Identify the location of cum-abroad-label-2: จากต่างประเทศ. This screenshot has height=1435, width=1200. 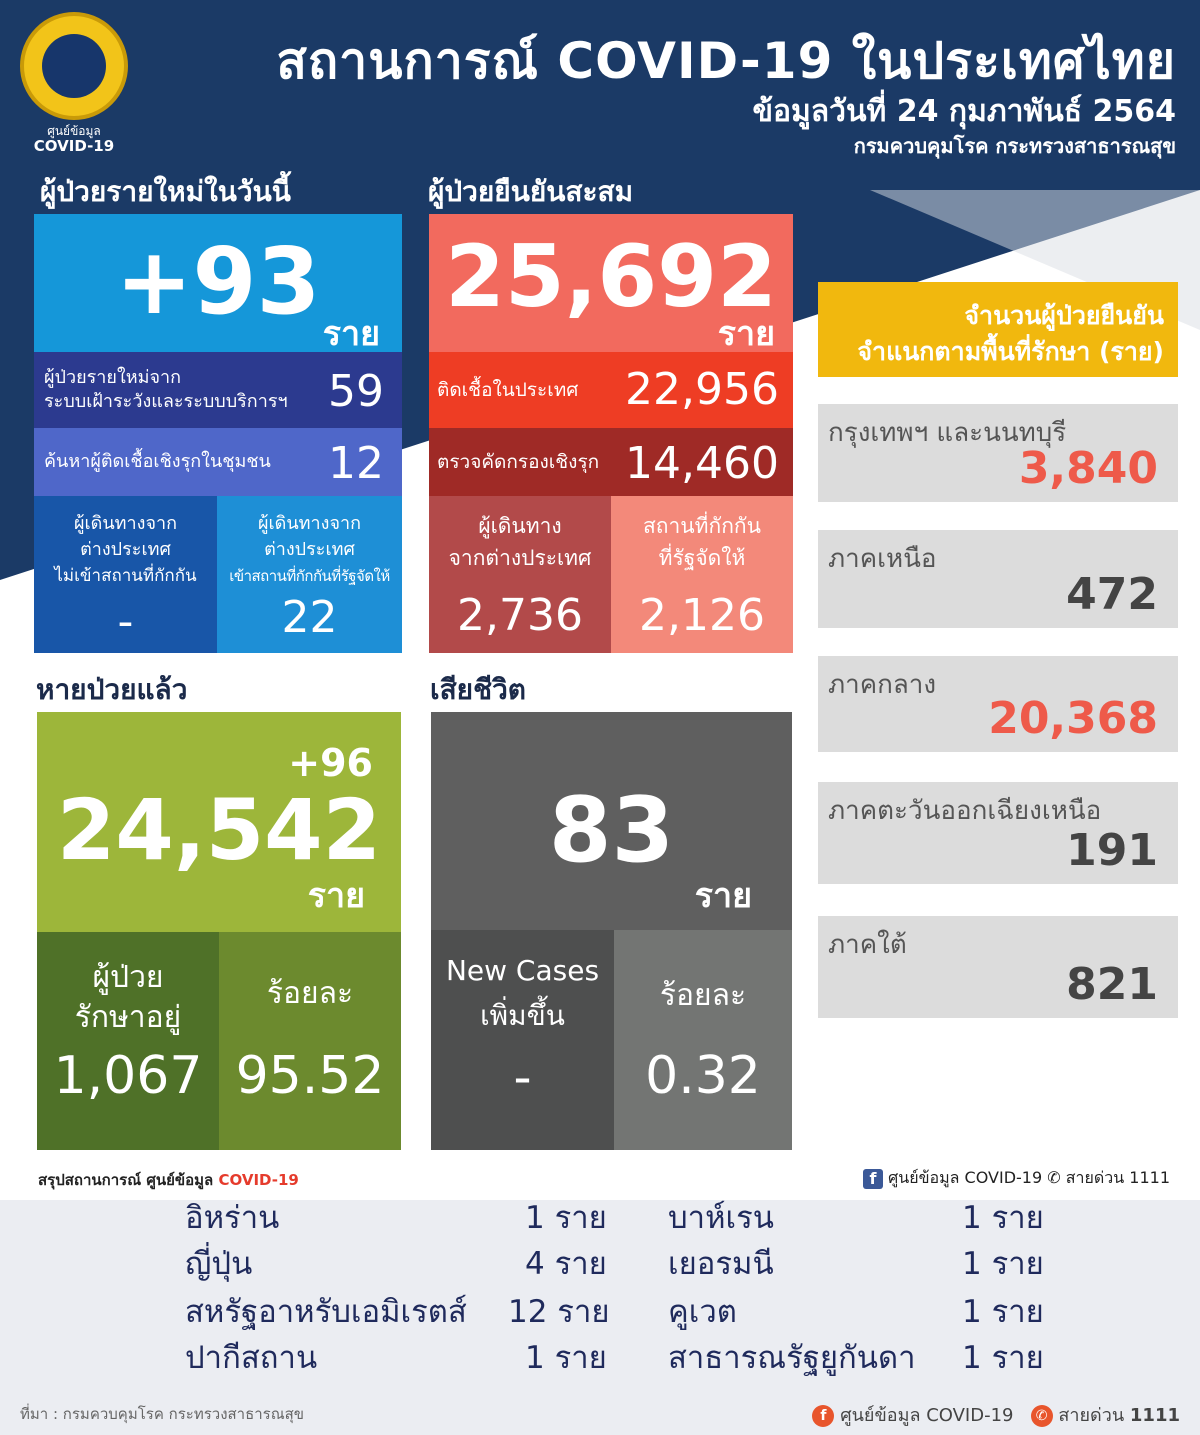
(520, 558).